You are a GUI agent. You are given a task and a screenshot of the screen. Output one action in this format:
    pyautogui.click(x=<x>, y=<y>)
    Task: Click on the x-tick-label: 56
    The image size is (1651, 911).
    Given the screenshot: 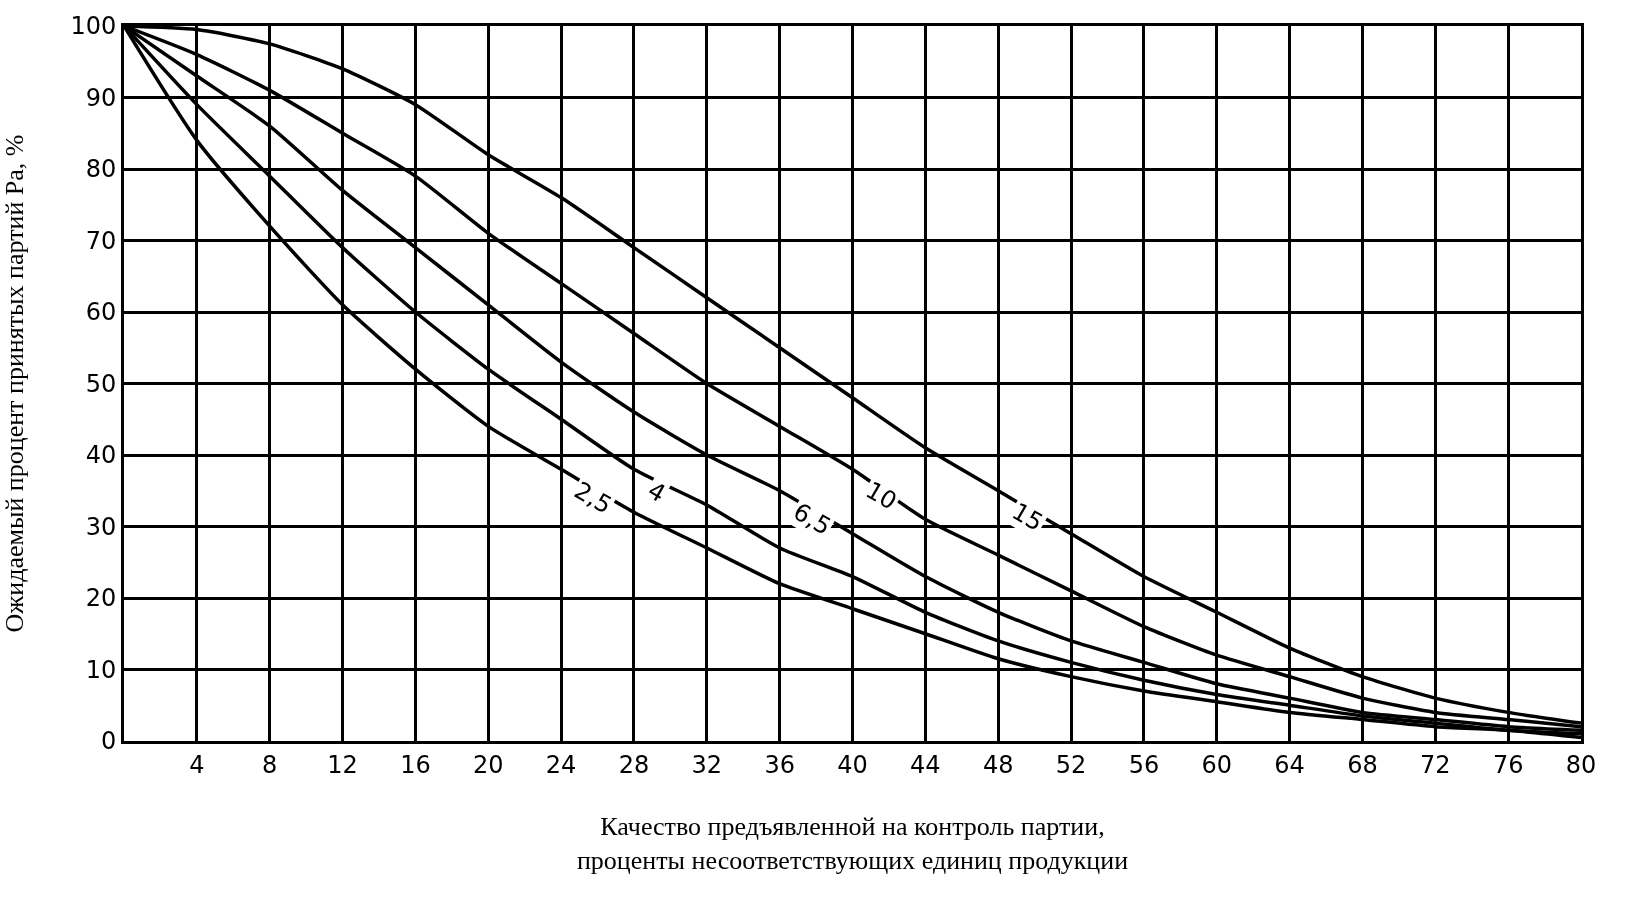 What is the action you would take?
    pyautogui.click(x=1144, y=764)
    